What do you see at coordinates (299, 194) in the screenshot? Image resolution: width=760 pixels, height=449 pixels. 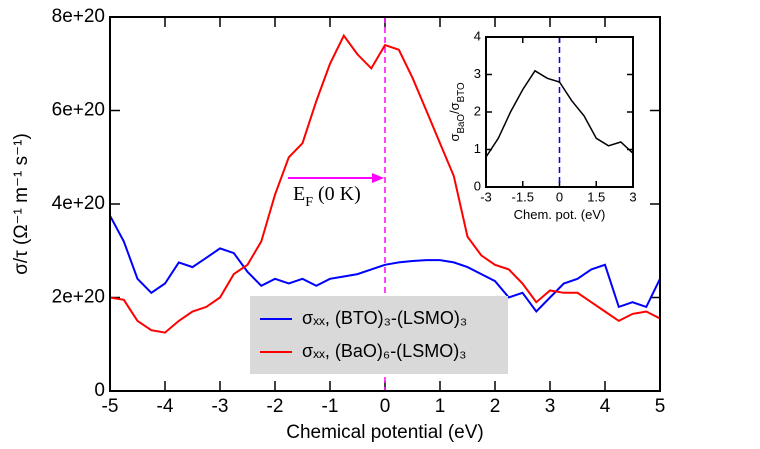 I see `text-part: E` at bounding box center [299, 194].